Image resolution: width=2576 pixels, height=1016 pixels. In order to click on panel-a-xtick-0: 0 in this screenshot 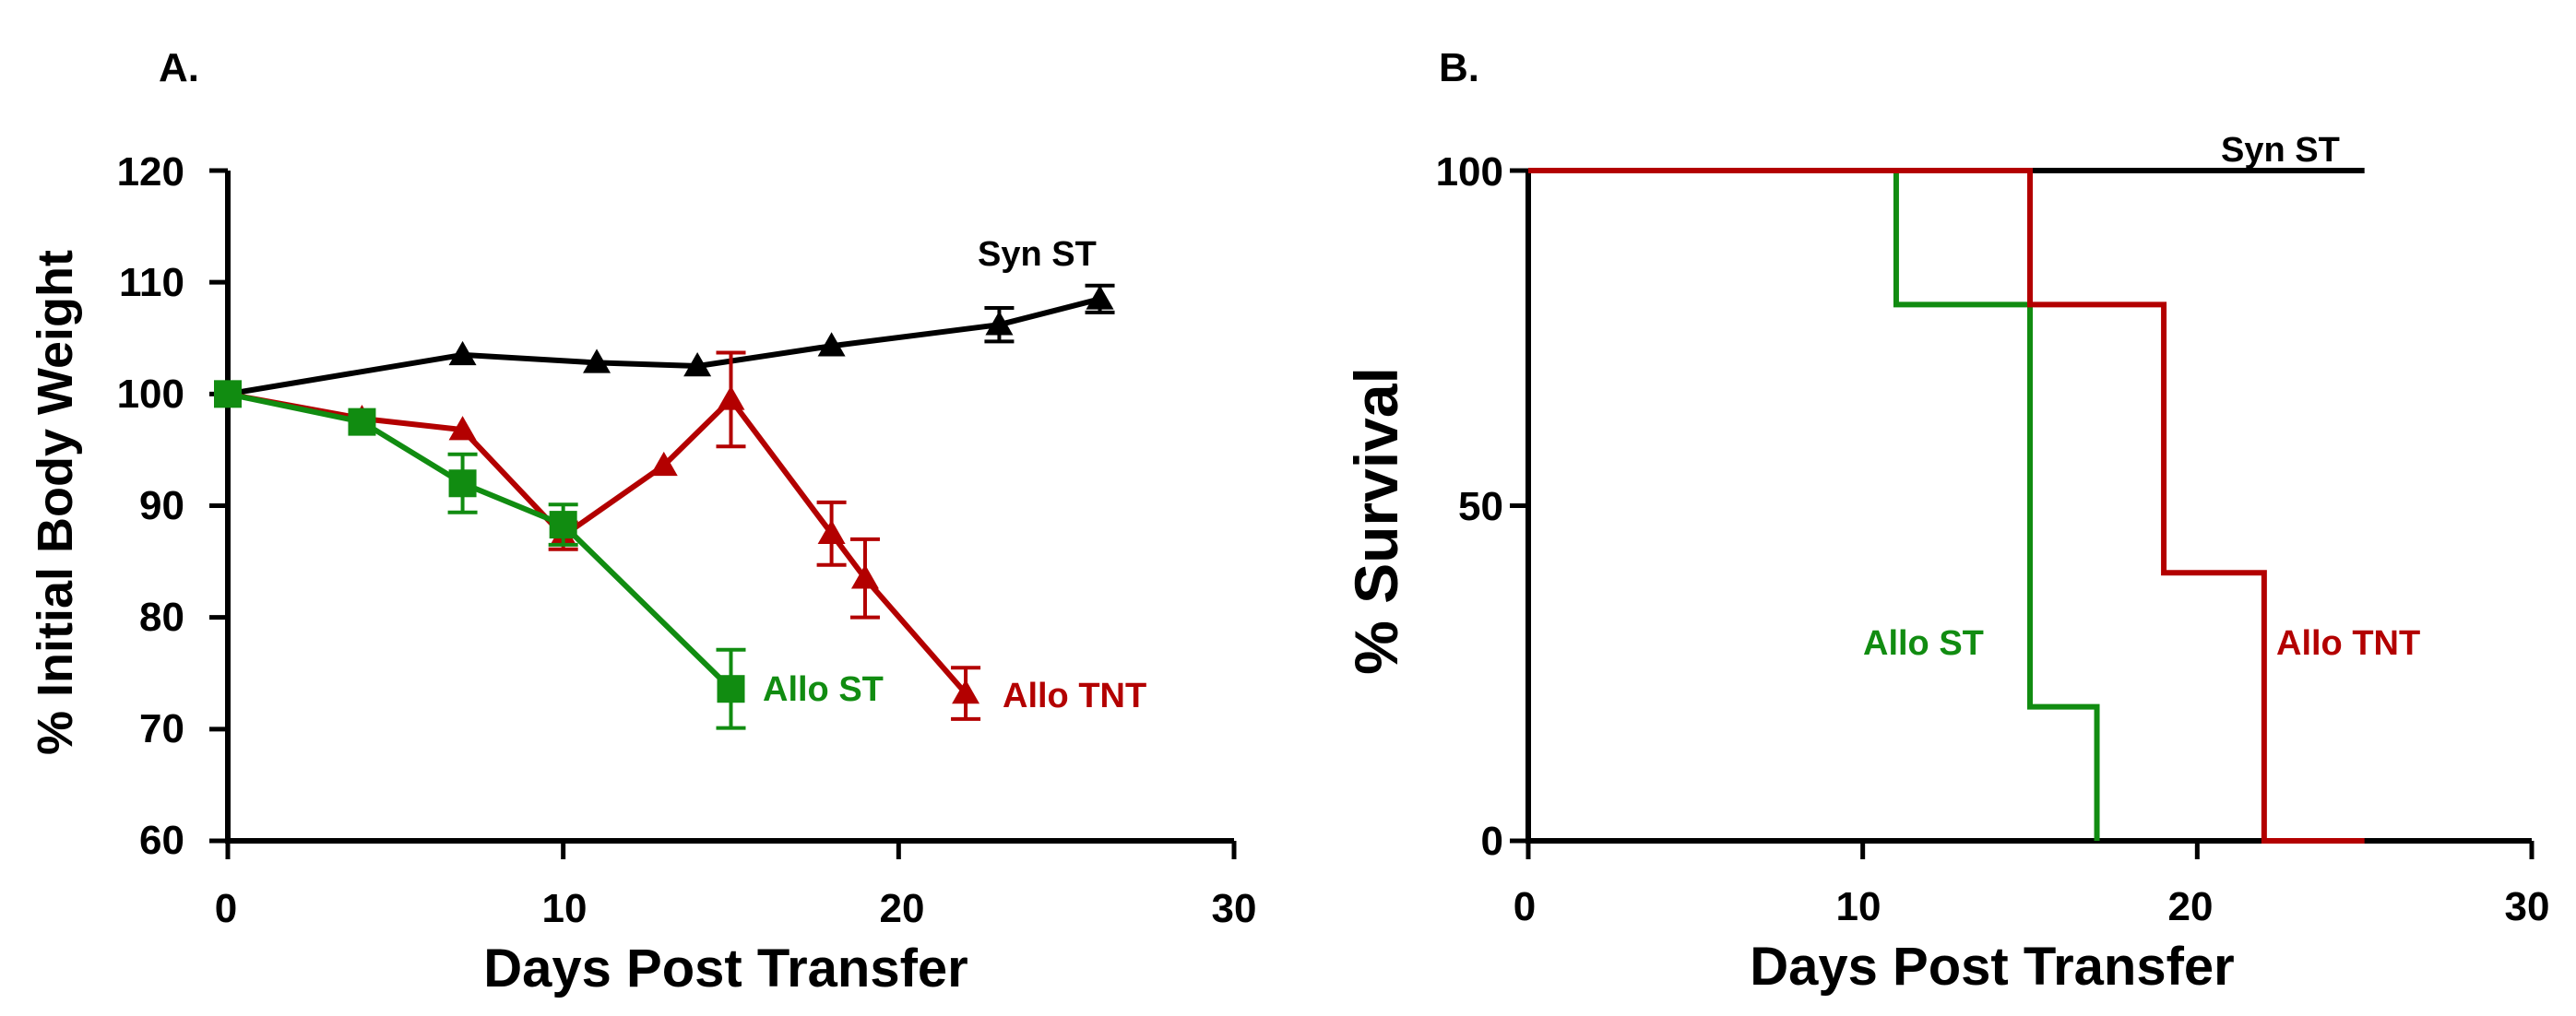, I will do `click(226, 909)`.